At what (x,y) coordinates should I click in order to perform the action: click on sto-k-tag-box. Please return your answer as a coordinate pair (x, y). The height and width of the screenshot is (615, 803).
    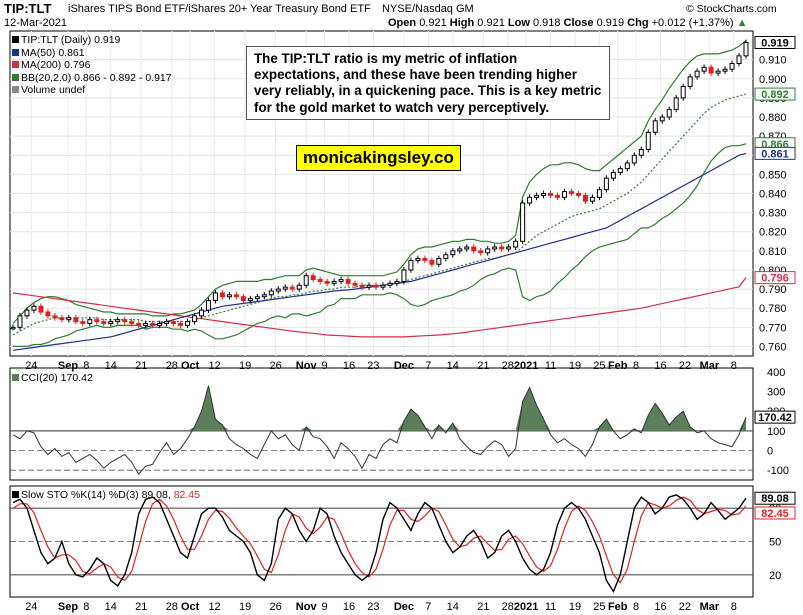
    Looking at the image, I should click on (775, 498).